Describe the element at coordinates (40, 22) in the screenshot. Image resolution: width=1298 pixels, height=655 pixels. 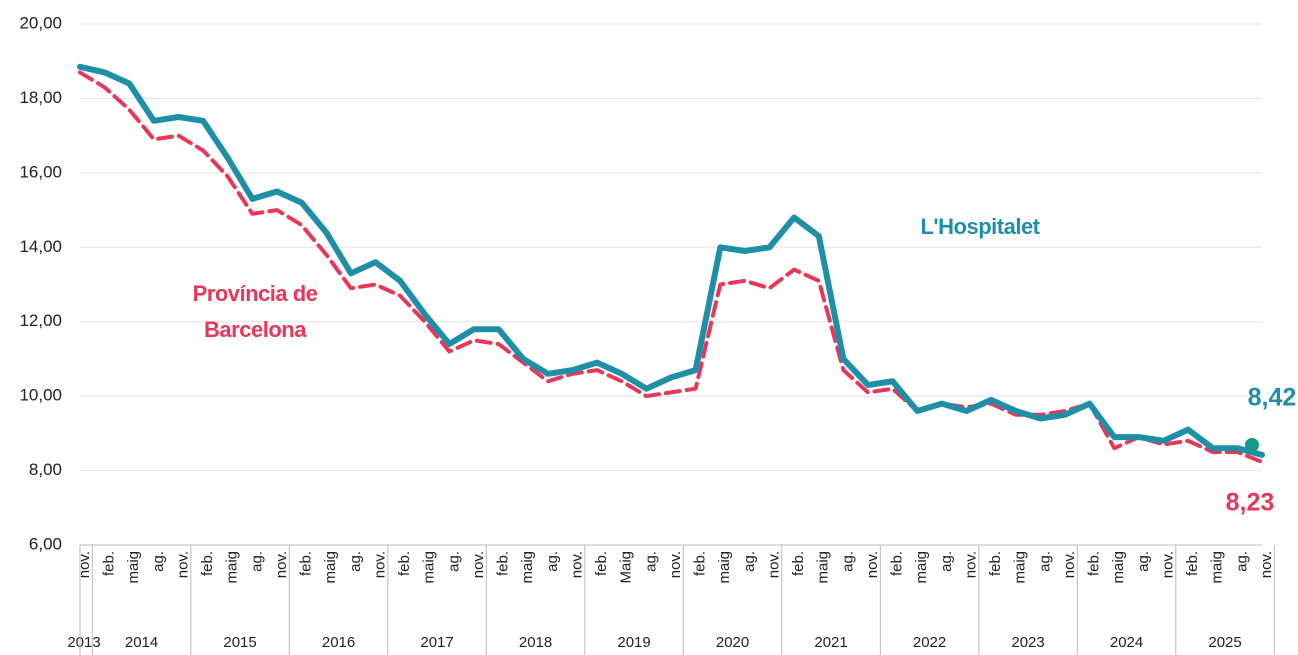
I see `y-tick-label: 20,00` at that location.